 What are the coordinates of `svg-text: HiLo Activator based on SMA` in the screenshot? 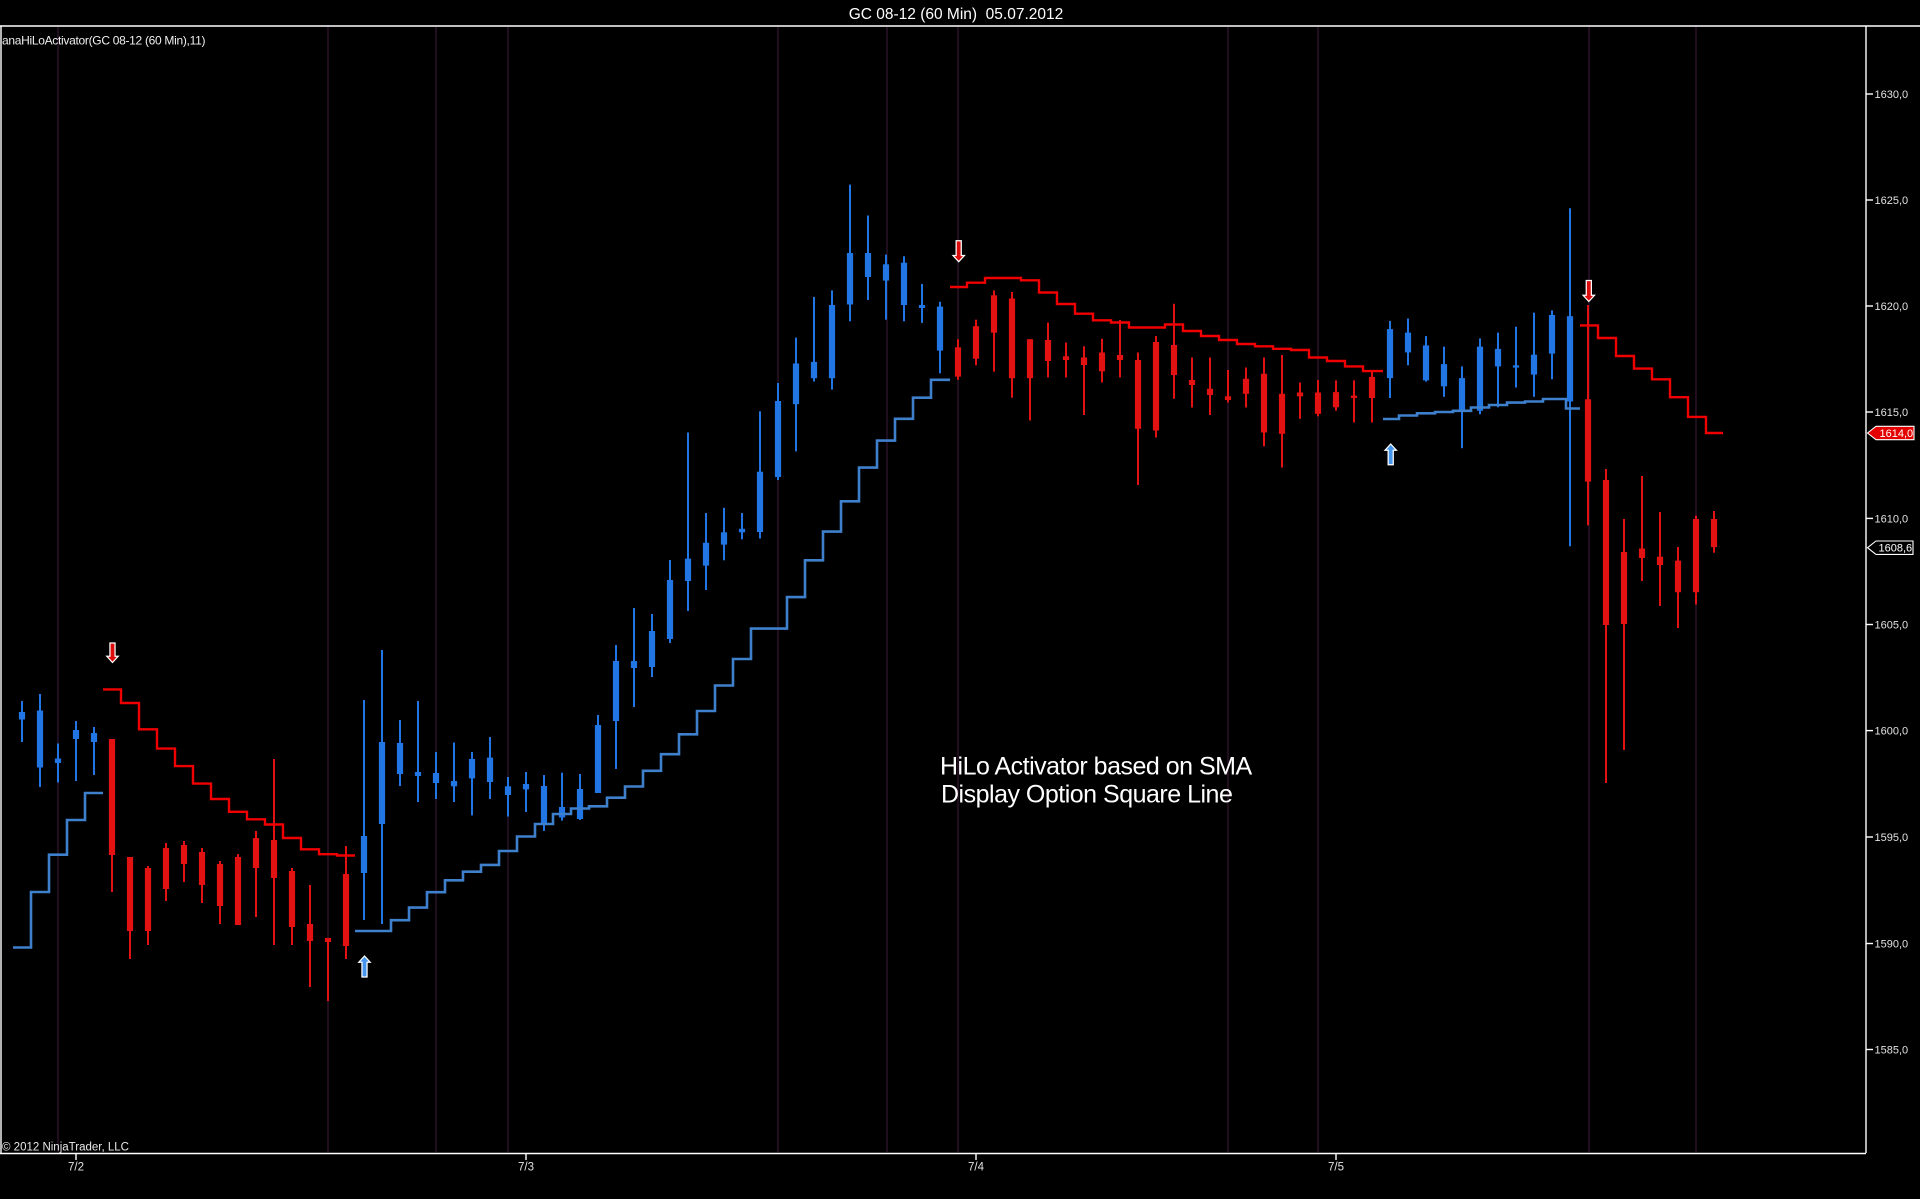 It's located at (1096, 767).